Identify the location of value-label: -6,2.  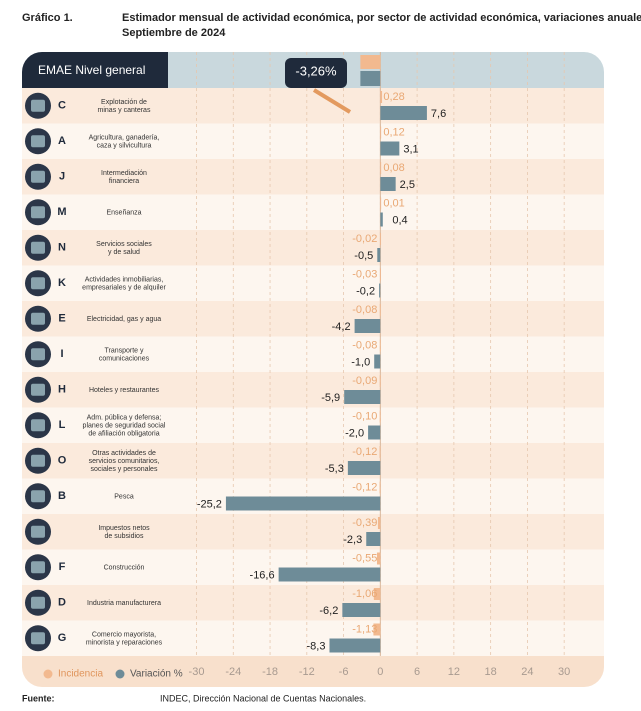
(328, 611).